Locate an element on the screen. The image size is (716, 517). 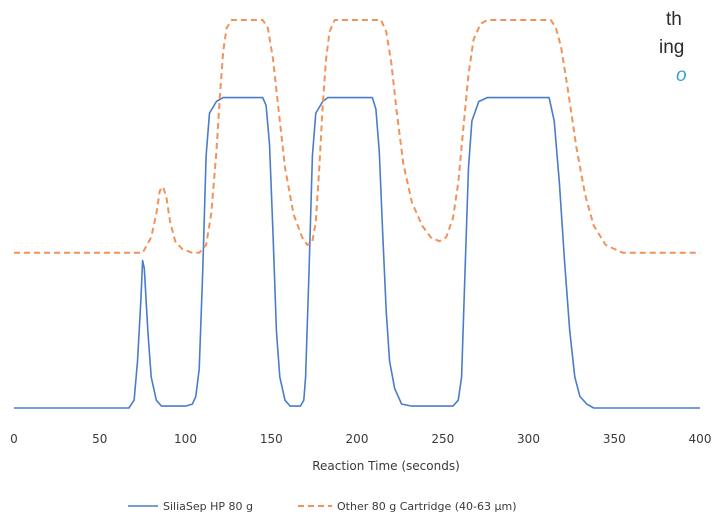
x-axis-ticks: 0 50 100 150 200 250 300 350 400 is located at coordinates (360, 439).